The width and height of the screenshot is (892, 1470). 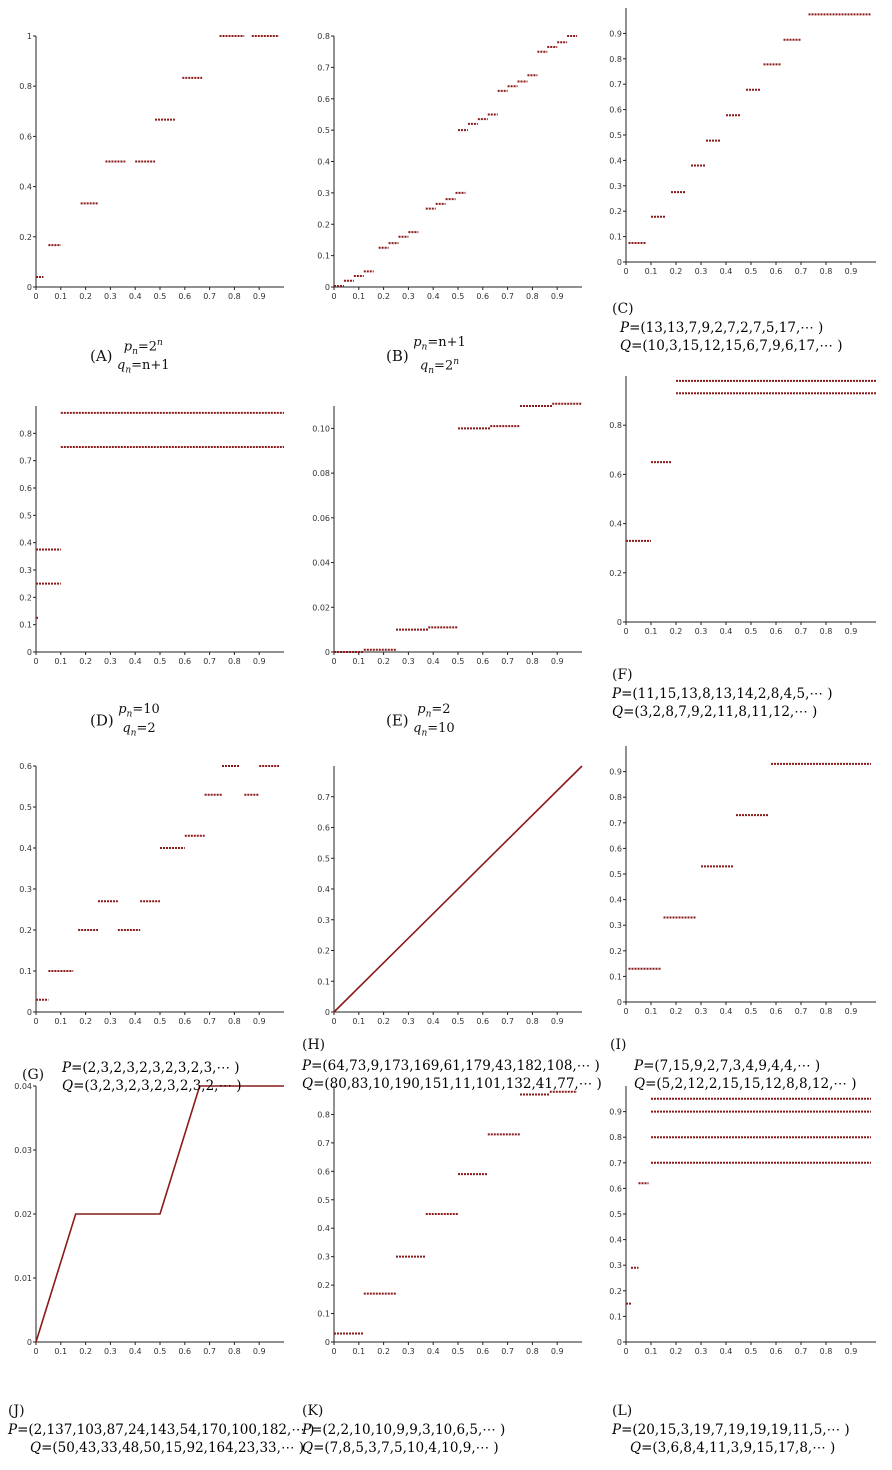 I want to click on caption-d: (D) pn=10 qn=2, so click(x=125, y=721).